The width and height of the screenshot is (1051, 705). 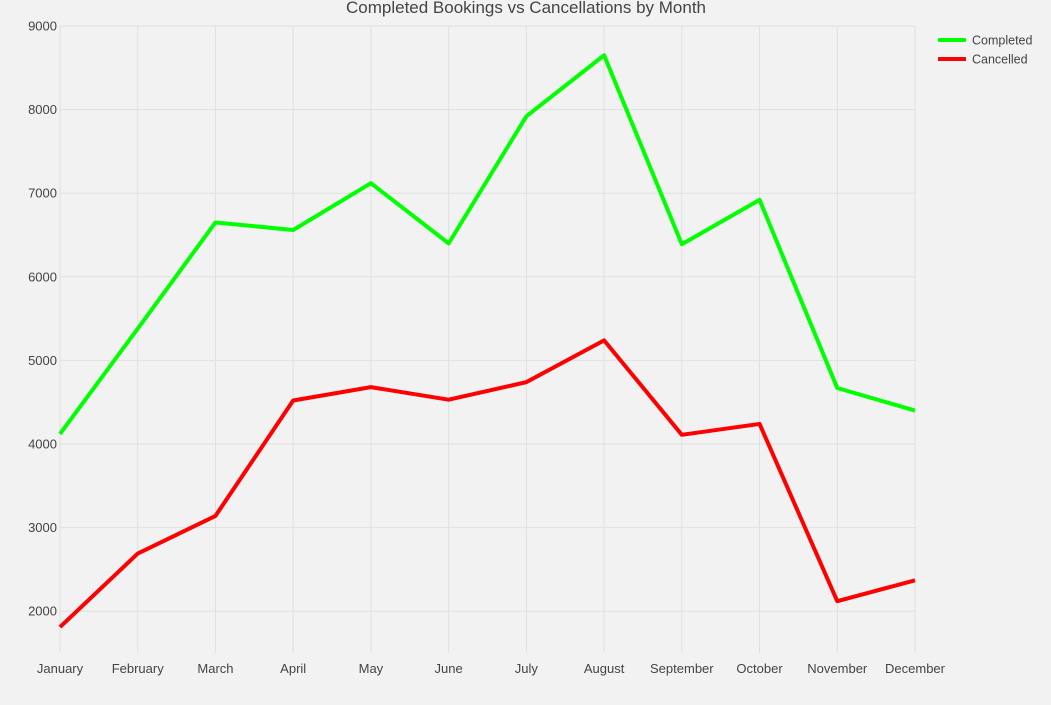 What do you see at coordinates (42, 527) in the screenshot?
I see `y-tick-label: 3000` at bounding box center [42, 527].